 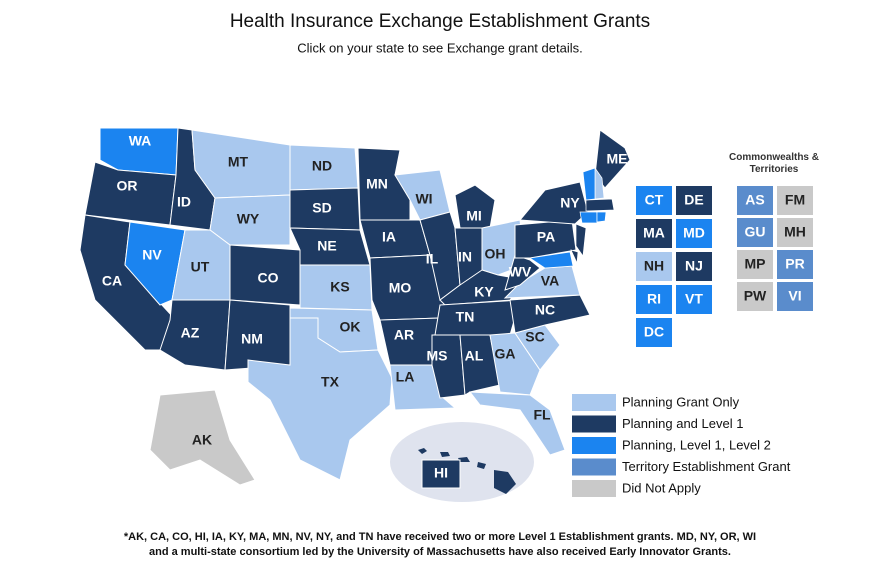 I want to click on territory-label: VI, so click(x=794, y=296).